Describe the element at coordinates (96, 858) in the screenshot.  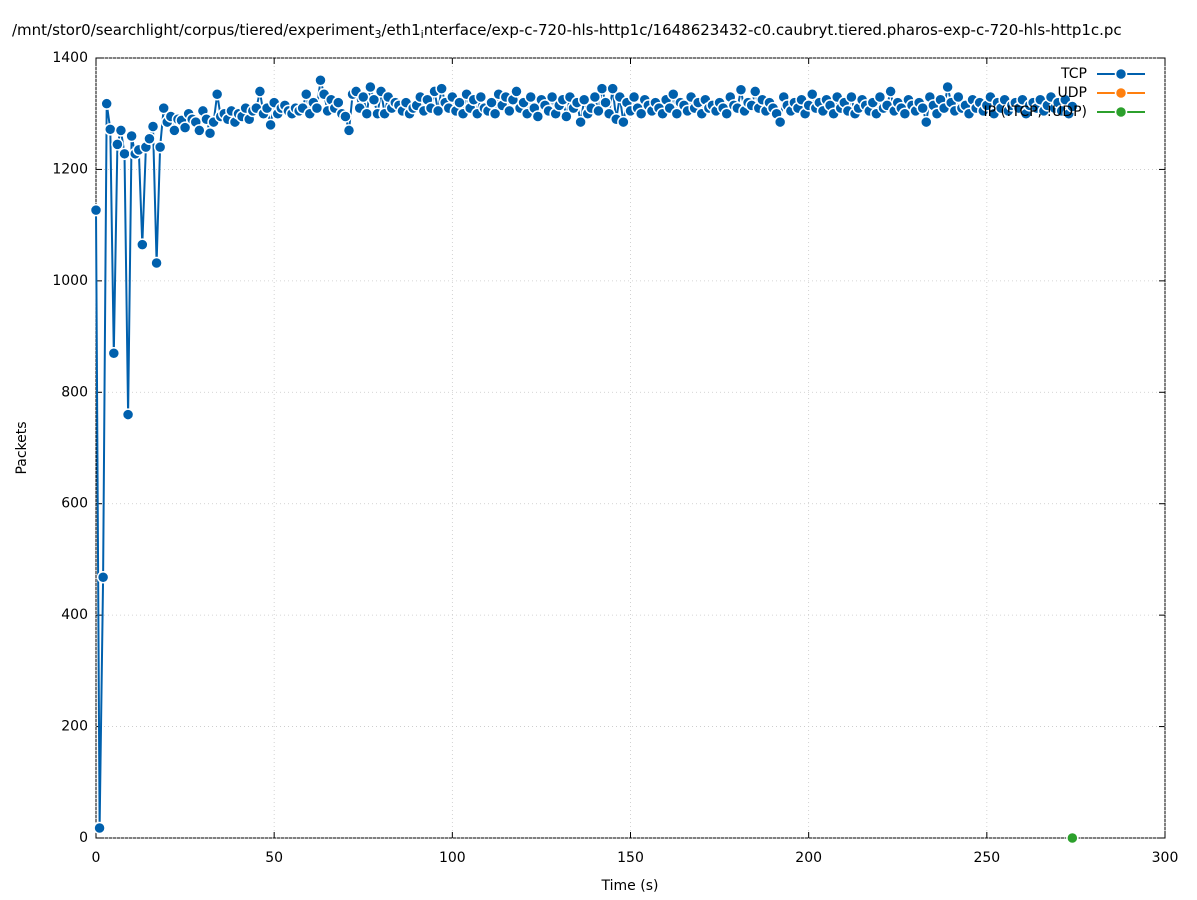
I see `x-tick-label: 0` at that location.